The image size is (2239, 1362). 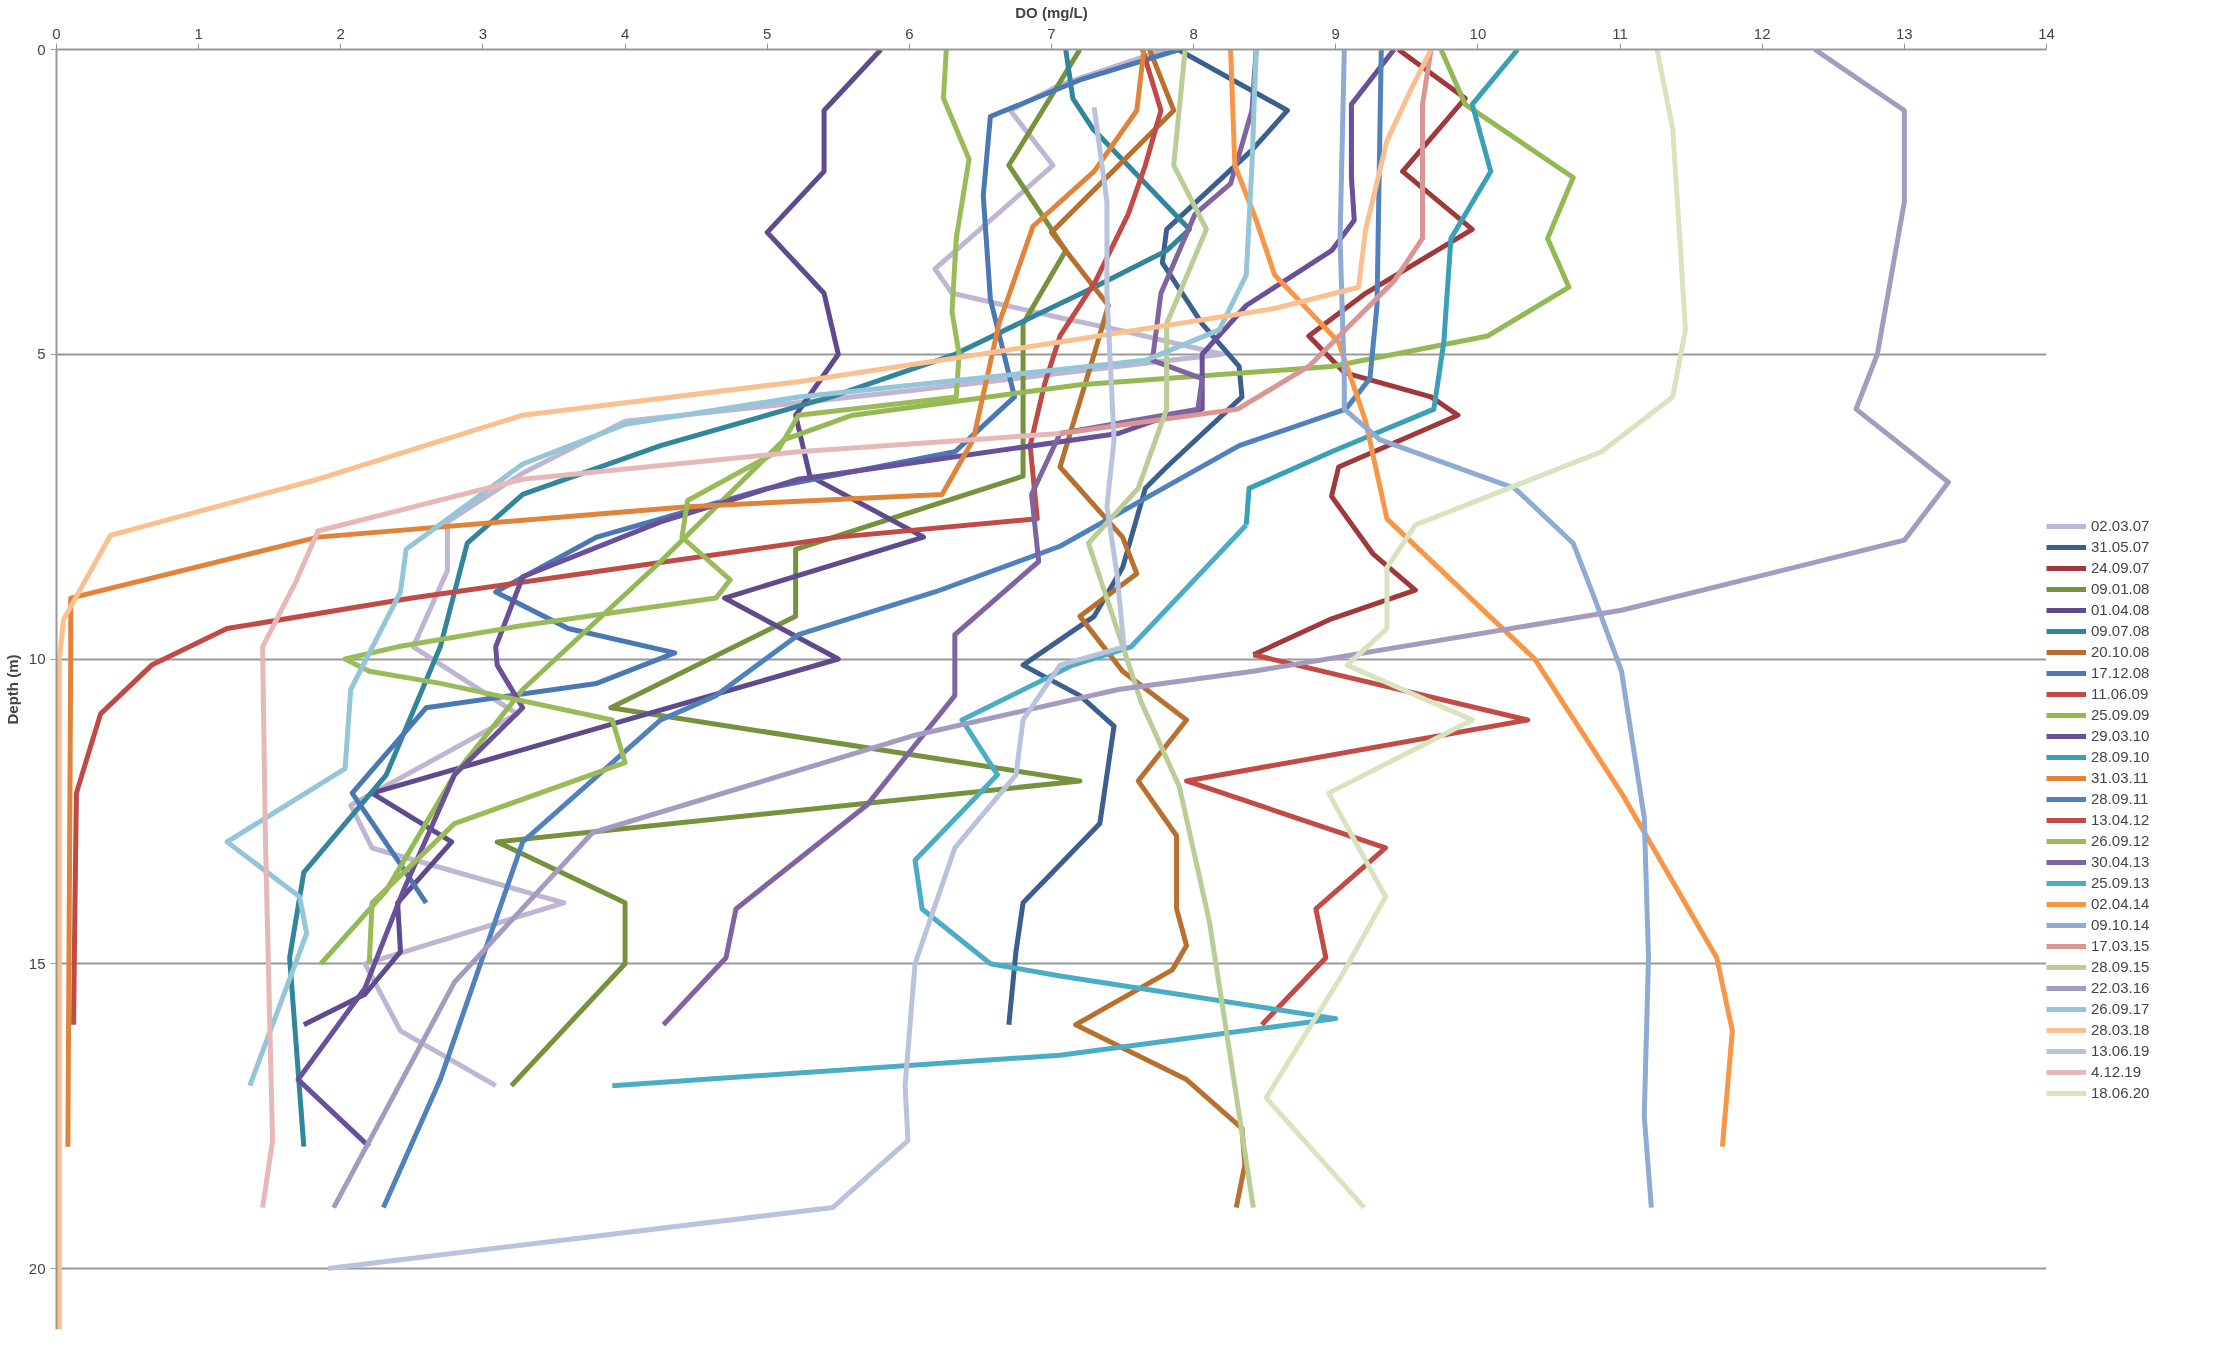 I want to click on x-tick-label: 1, so click(x=198, y=33).